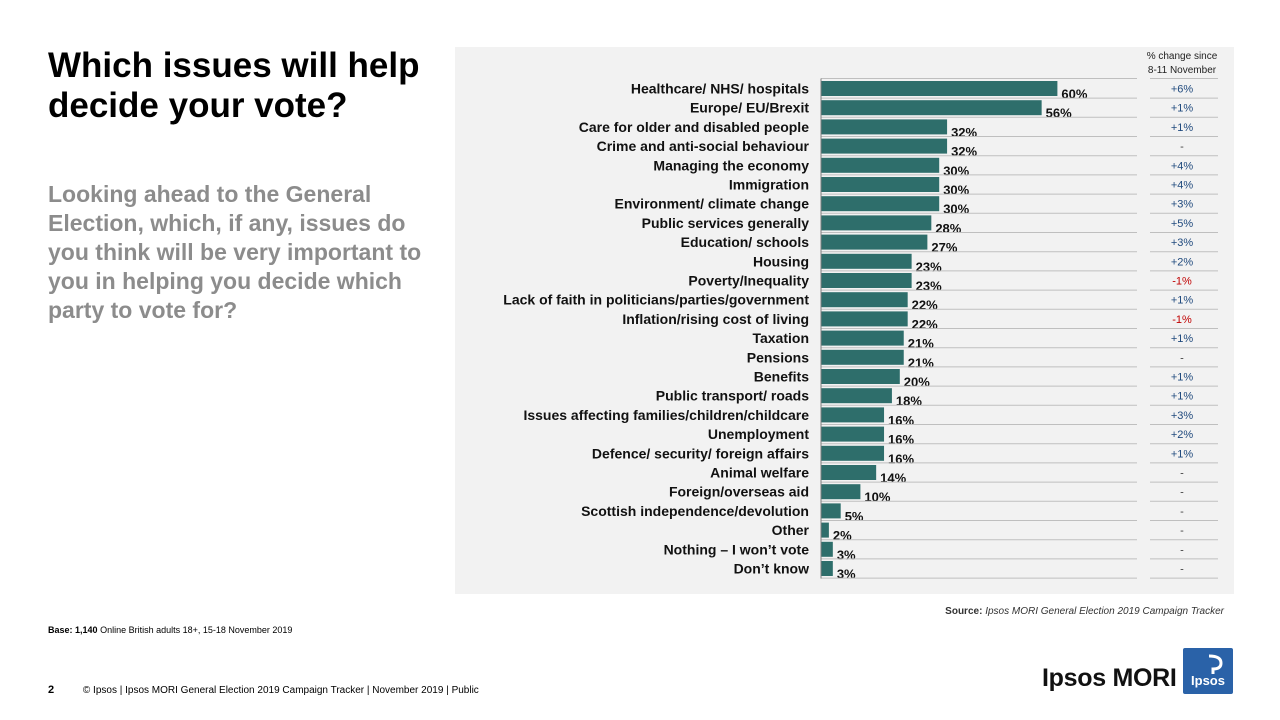 The height and width of the screenshot is (720, 1280). I want to click on category-label: Scottish independence/devolution, so click(695, 511).